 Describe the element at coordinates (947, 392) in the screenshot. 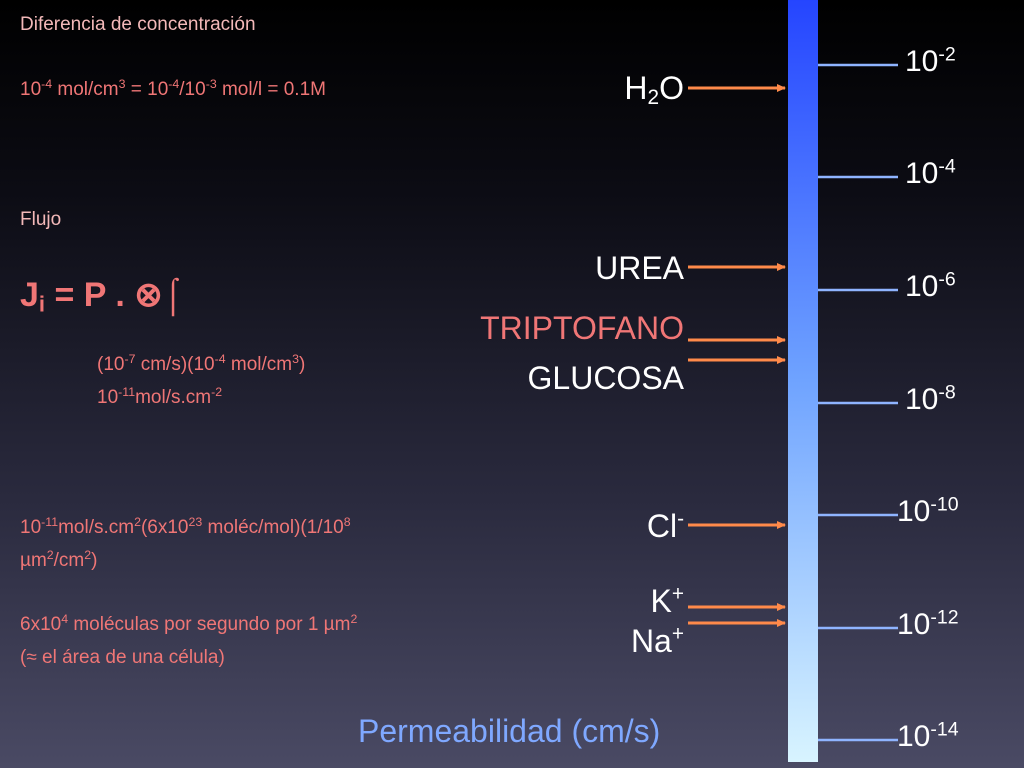

I see `text-run: -8` at that location.